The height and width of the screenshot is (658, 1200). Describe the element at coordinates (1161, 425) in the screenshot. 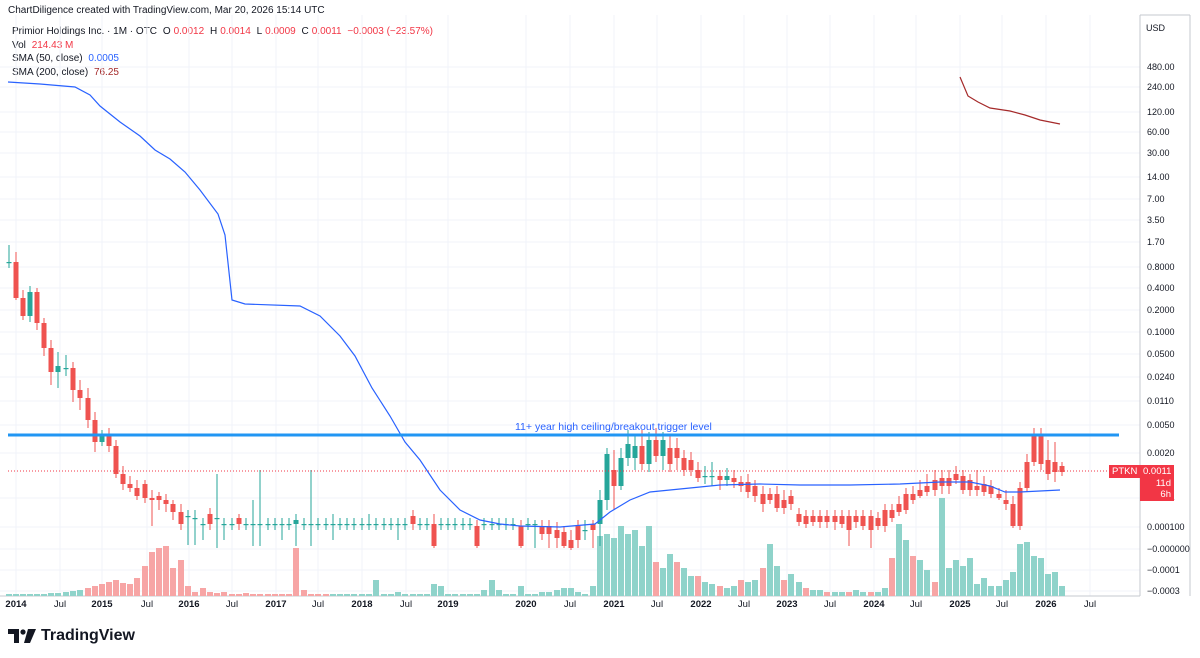

I see `price-axis-label: 0.0050` at that location.